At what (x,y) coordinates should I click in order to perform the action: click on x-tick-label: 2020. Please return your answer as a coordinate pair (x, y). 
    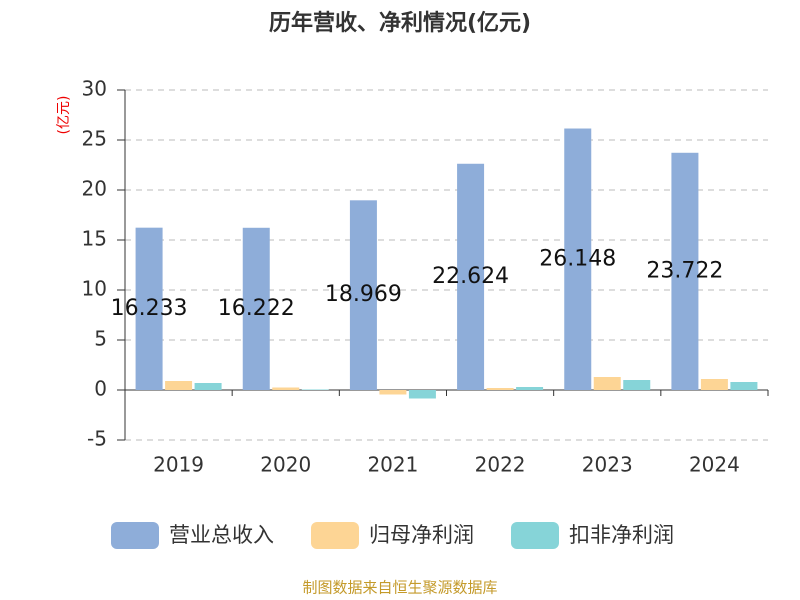
    Looking at the image, I should click on (285, 465).